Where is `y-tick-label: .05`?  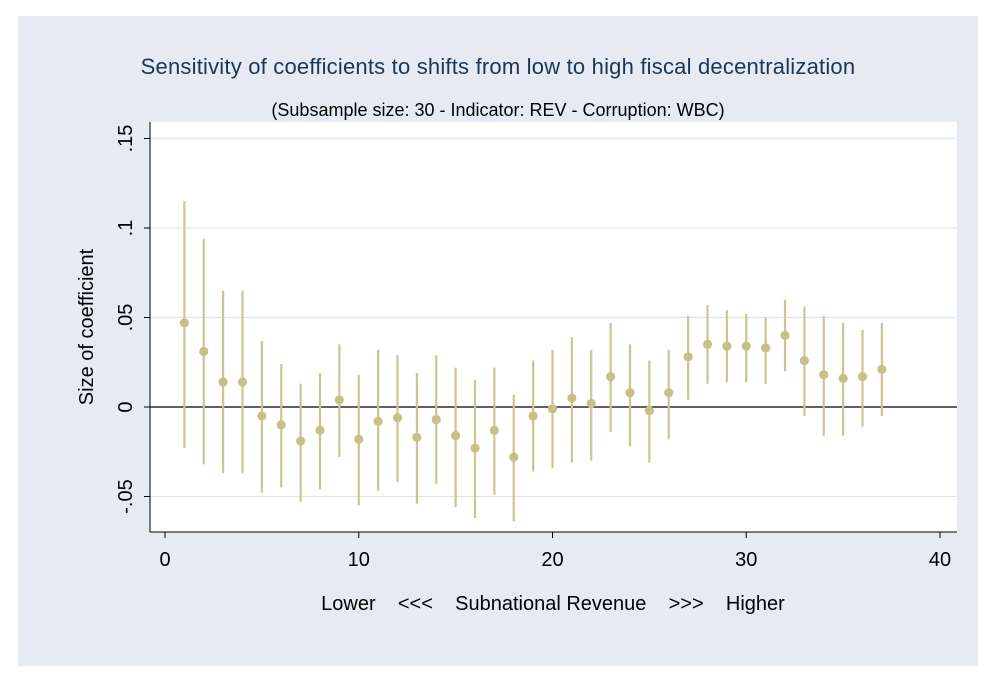 y-tick-label: .05 is located at coordinates (126, 318).